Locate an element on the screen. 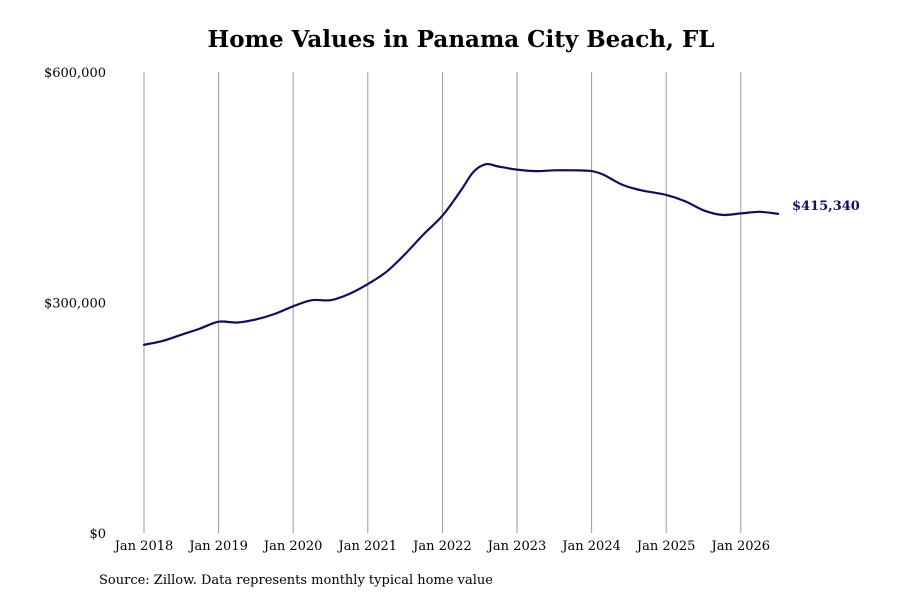  y-tick-label: $600,000 is located at coordinates (75, 73).